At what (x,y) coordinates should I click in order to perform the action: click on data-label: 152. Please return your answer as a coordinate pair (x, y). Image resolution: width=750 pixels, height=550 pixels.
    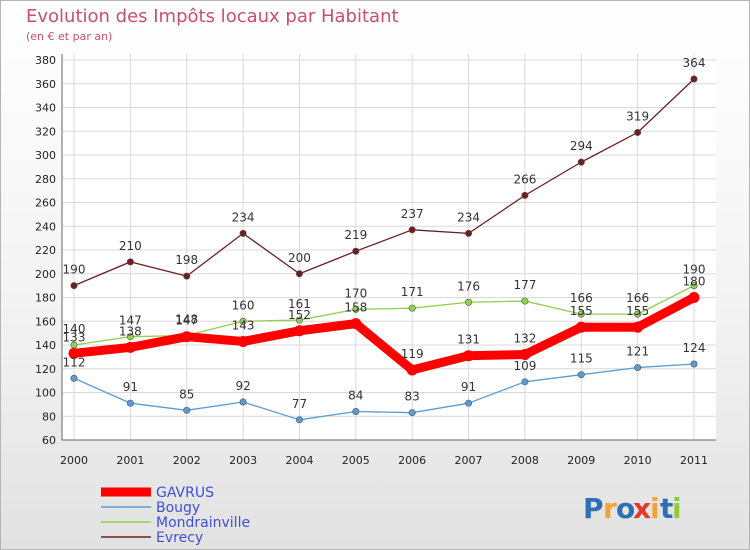
    Looking at the image, I should click on (299, 315).